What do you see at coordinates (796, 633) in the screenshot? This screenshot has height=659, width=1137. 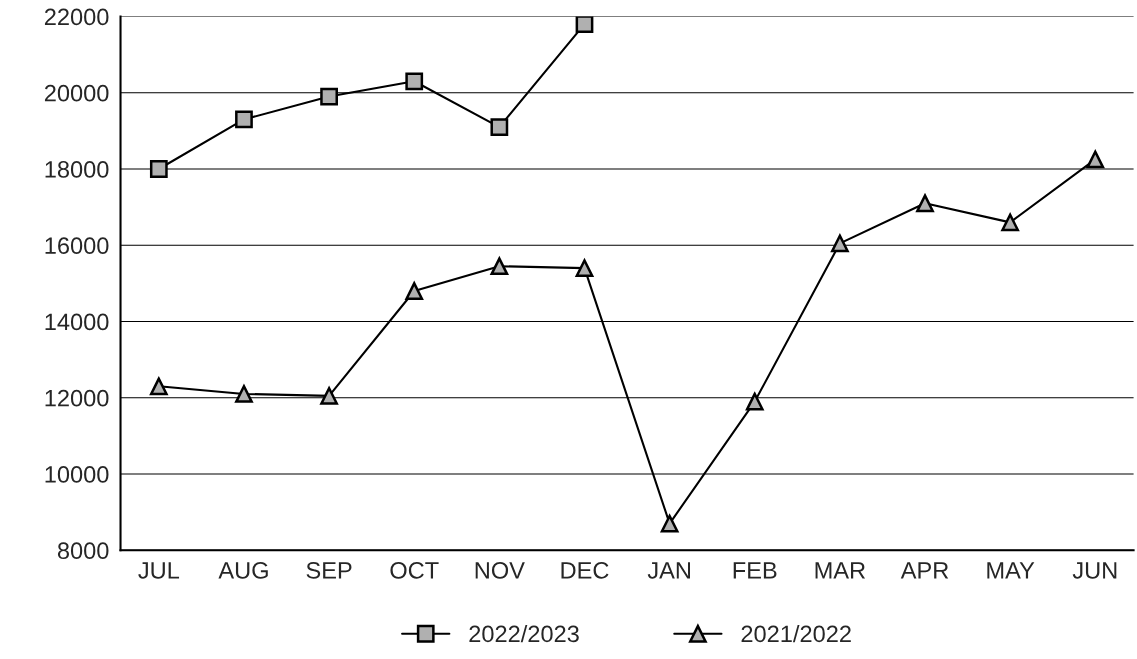 I see `legend-label: 2021/2022` at bounding box center [796, 633].